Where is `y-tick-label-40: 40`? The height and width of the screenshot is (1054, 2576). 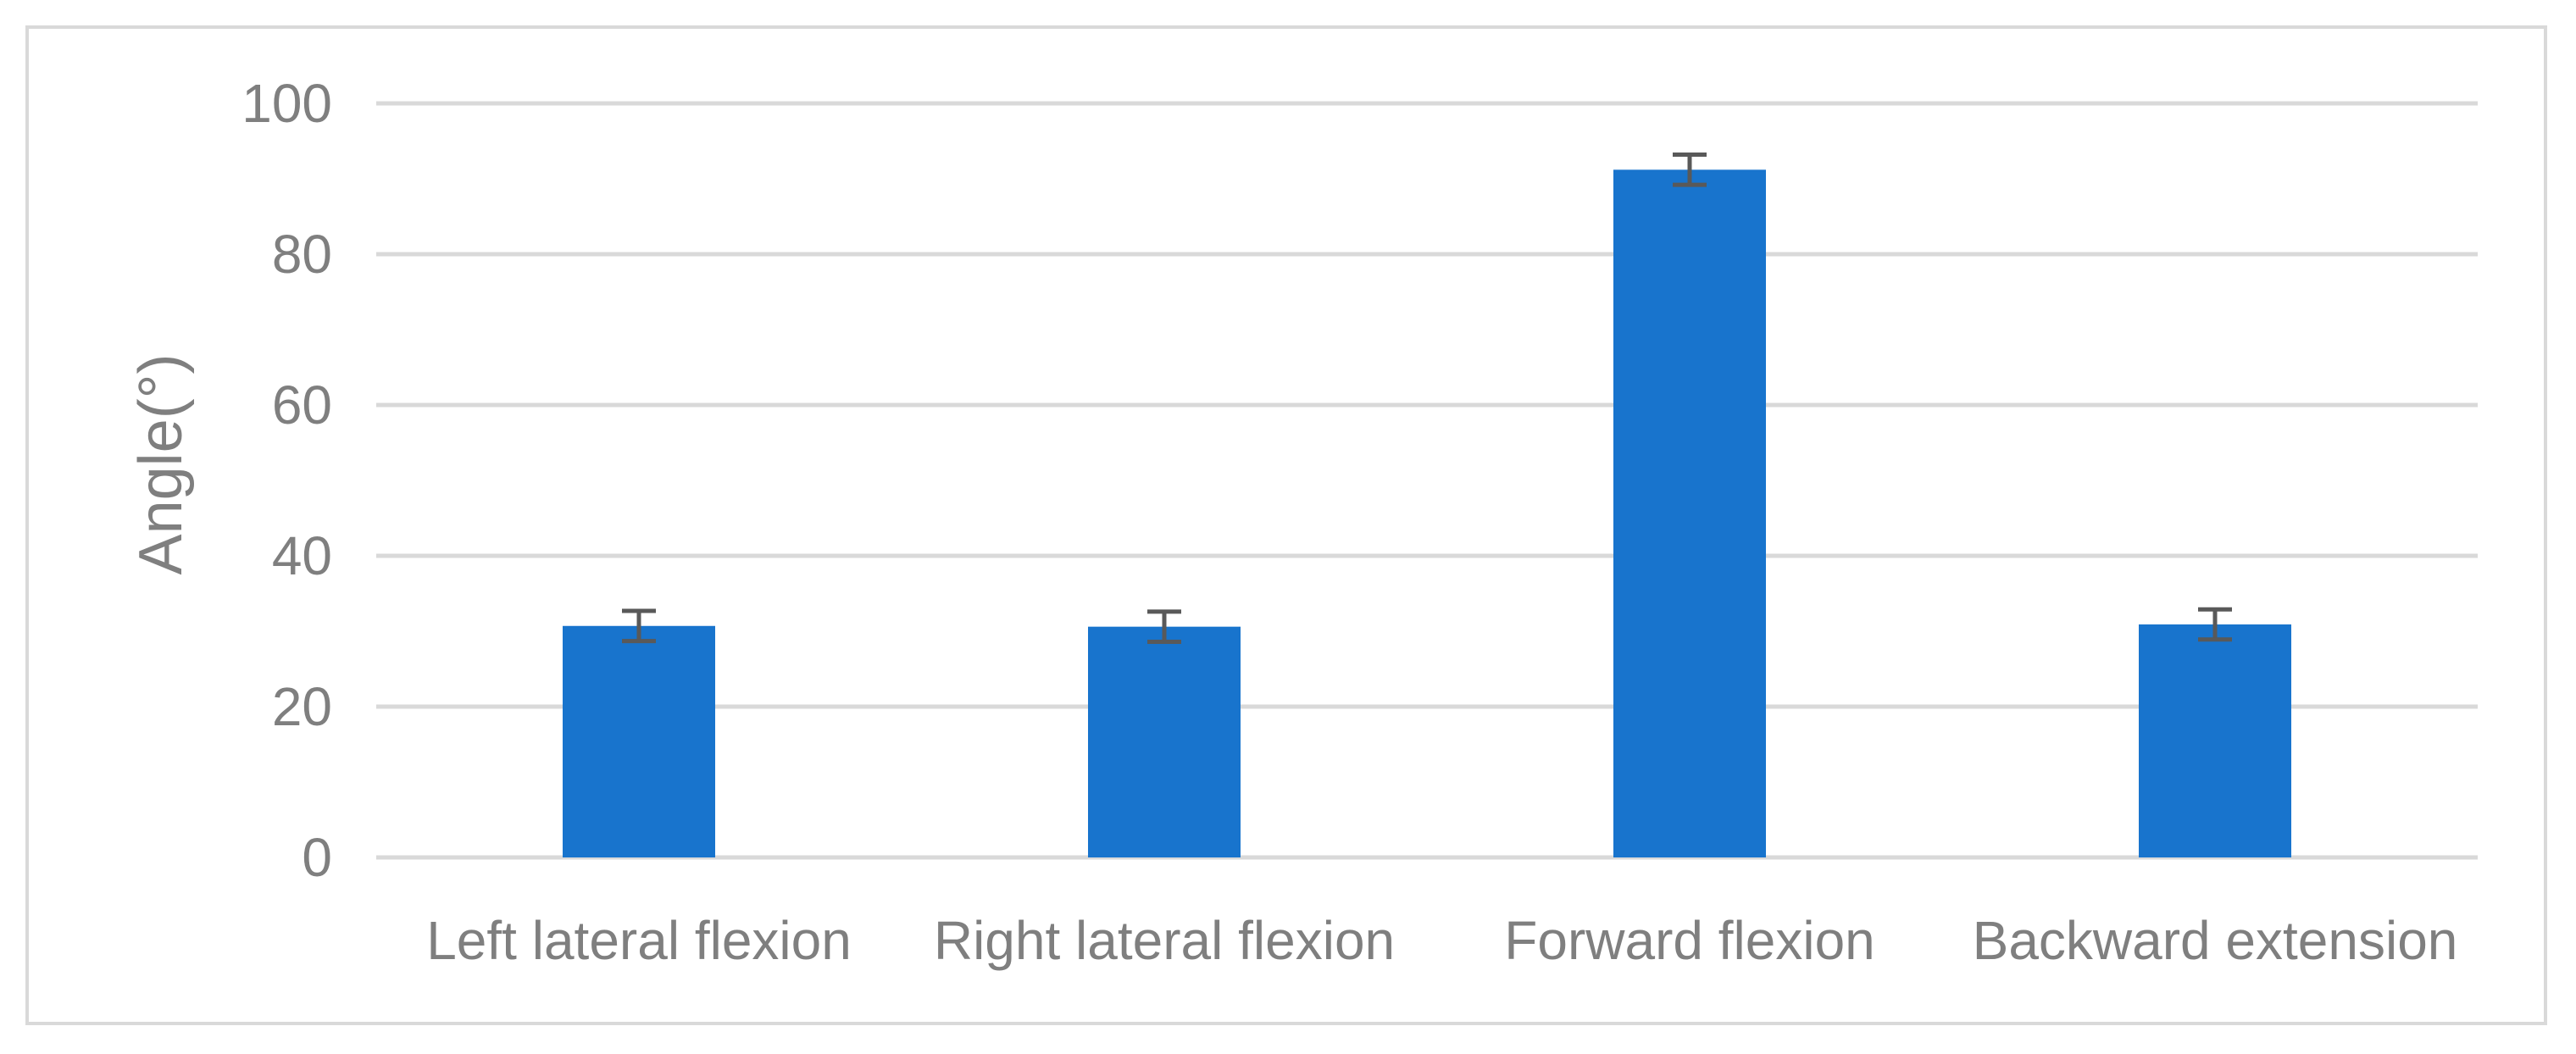
y-tick-label-40: 40 is located at coordinates (302, 555).